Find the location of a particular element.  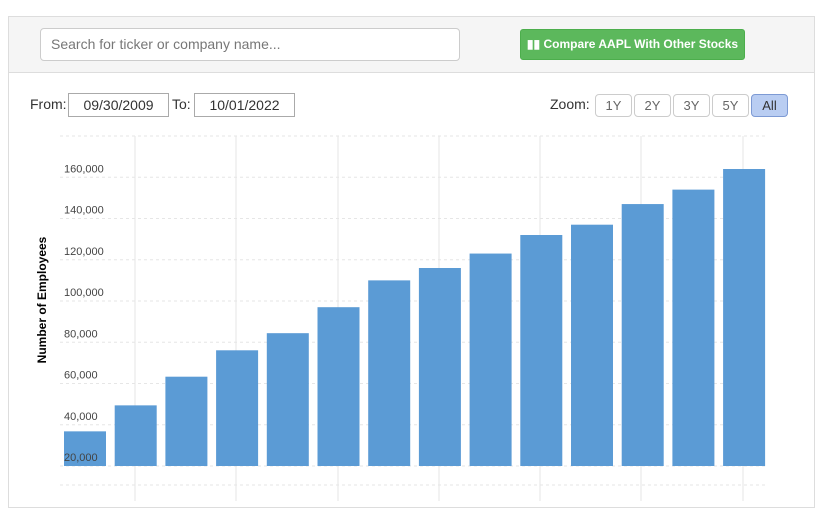

zoom-button: 3Y is located at coordinates (691, 105).